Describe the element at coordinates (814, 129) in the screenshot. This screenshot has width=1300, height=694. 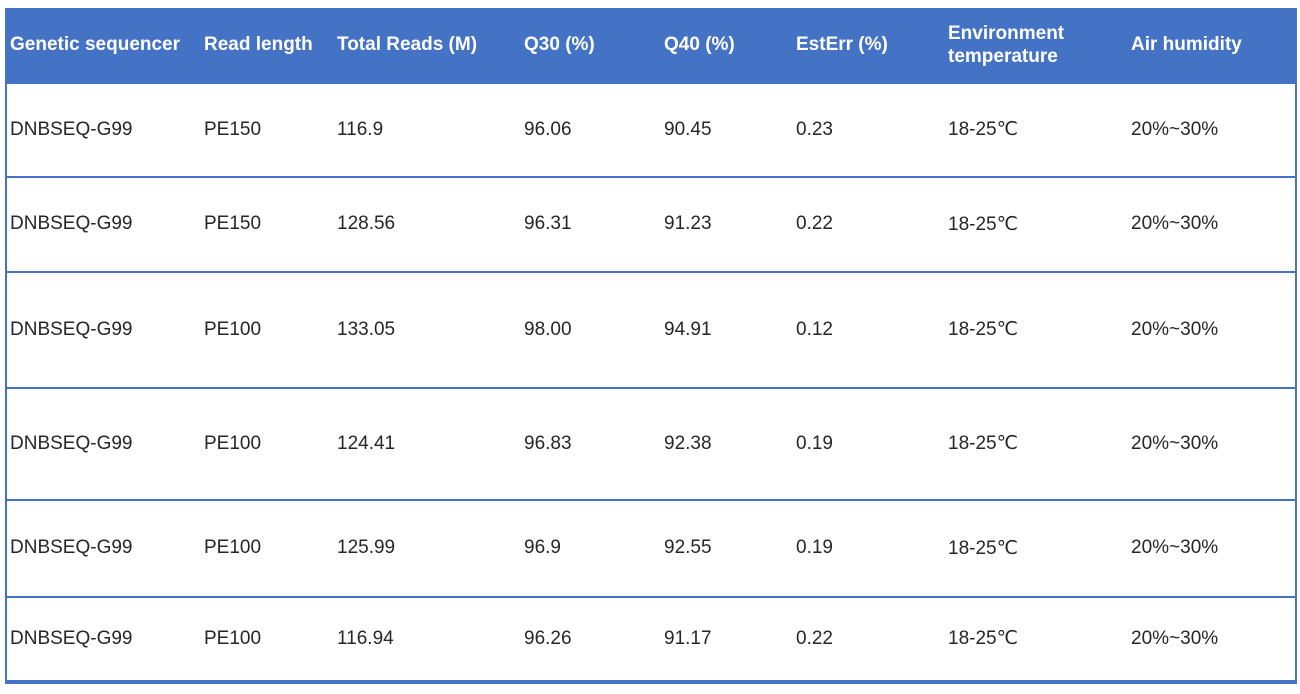
I see `cell-esterr: 0.23` at that location.